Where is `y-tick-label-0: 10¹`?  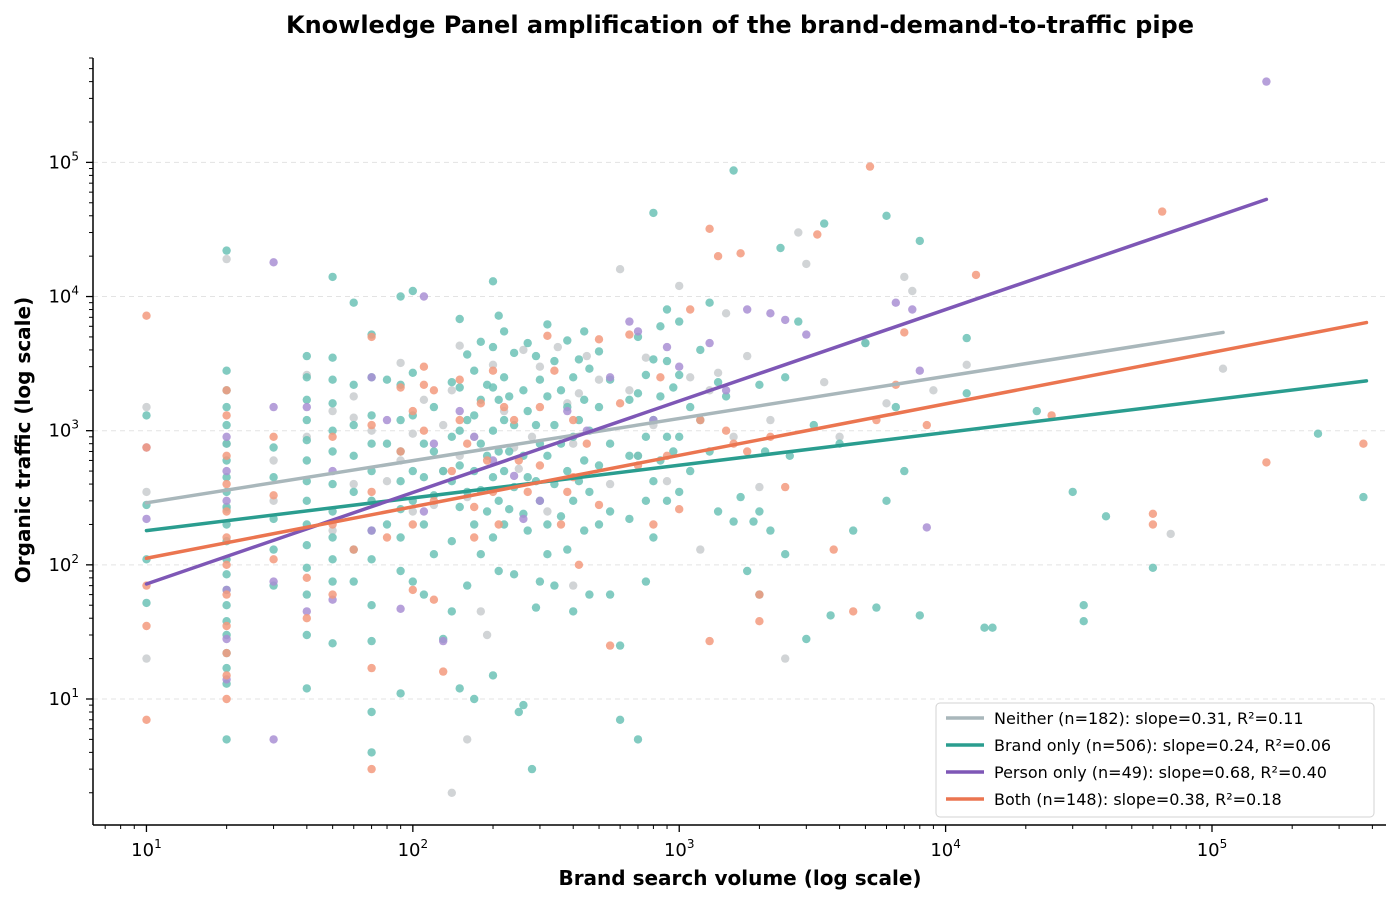
y-tick-label-0: 10¹ is located at coordinates (63, 698).